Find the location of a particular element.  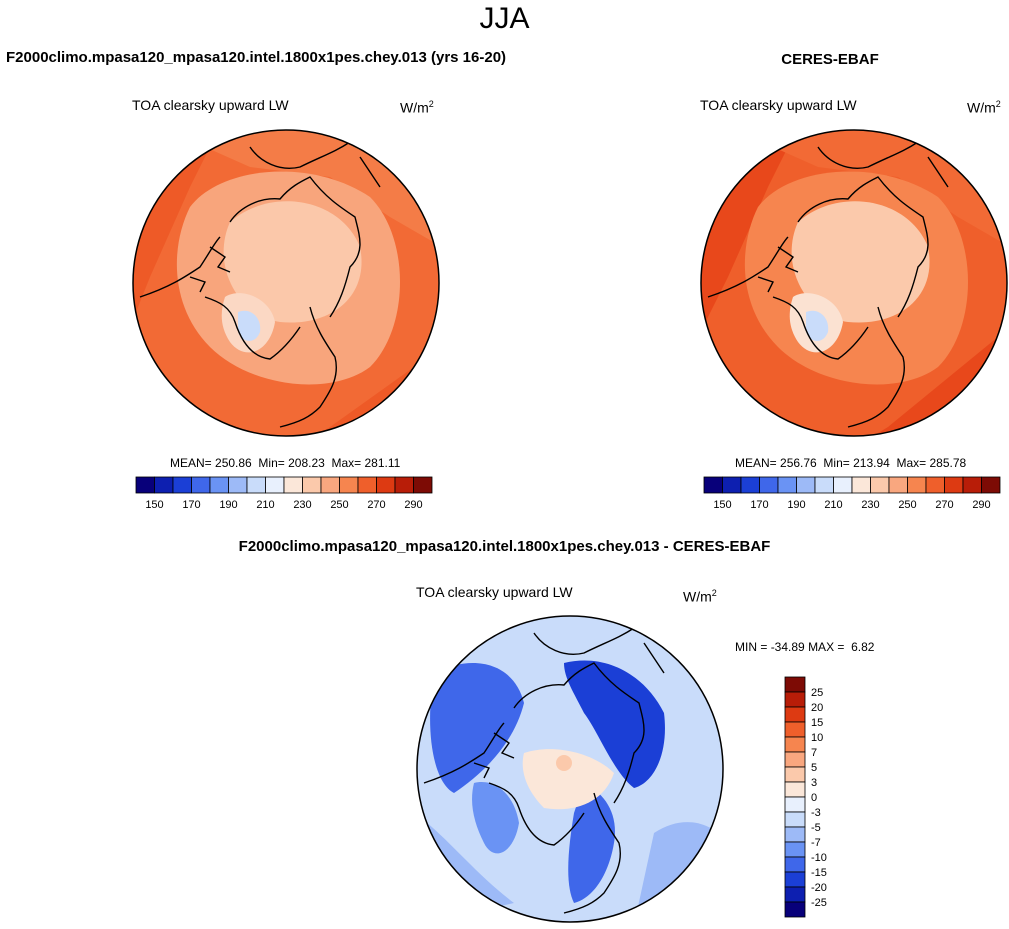

model-colorbar-labels: 150 170 190 210 230 250 270 290 is located at coordinates (283, 505).